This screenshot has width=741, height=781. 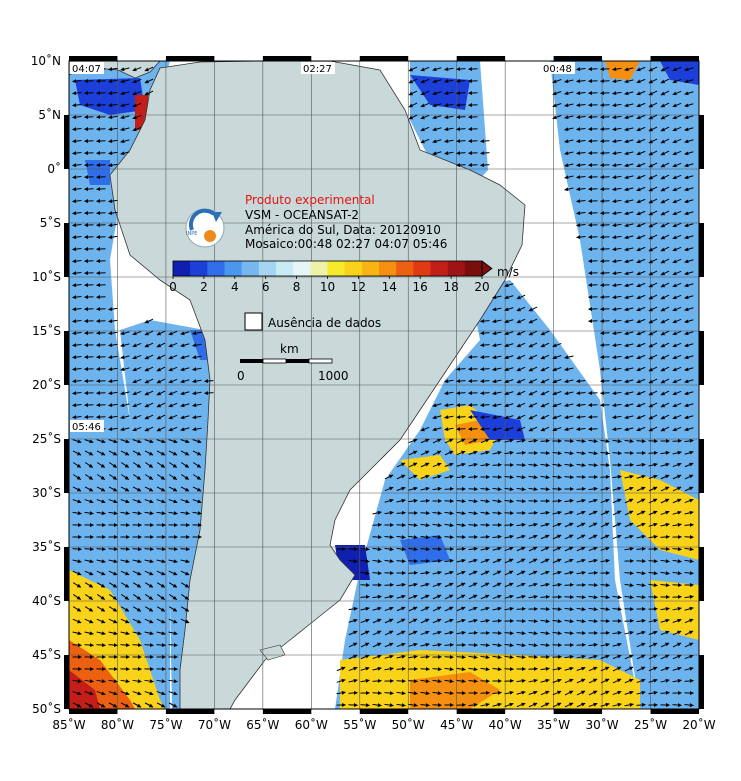 I want to click on lon-label: 80˚W, so click(x=117, y=724).